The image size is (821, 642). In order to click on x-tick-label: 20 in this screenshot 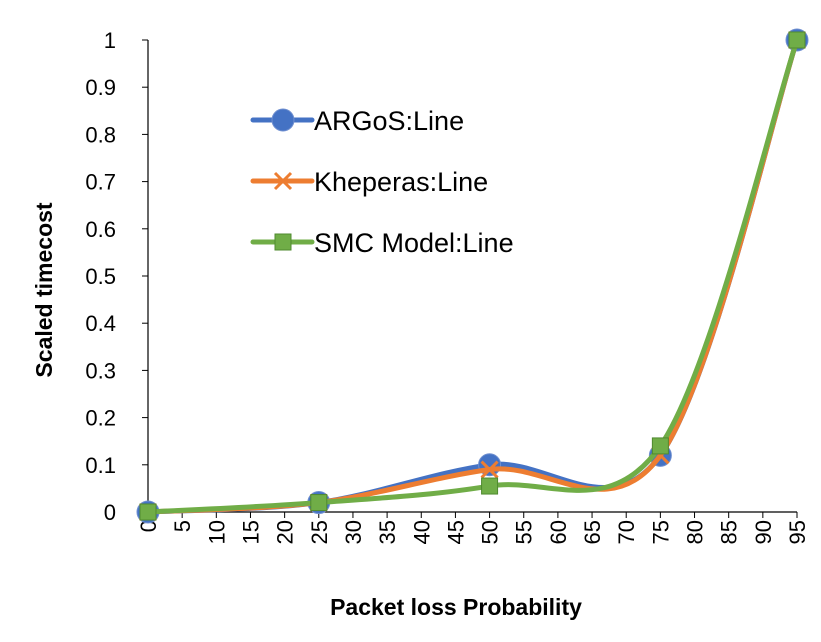, I will do `click(285, 532)`.